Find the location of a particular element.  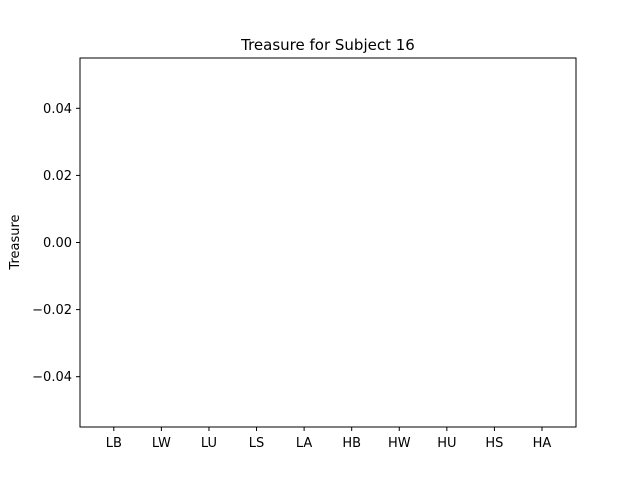

y-axis-ticks: 0.04 0.02 0.00 −0.02 −0.04 is located at coordinates (56, 243).